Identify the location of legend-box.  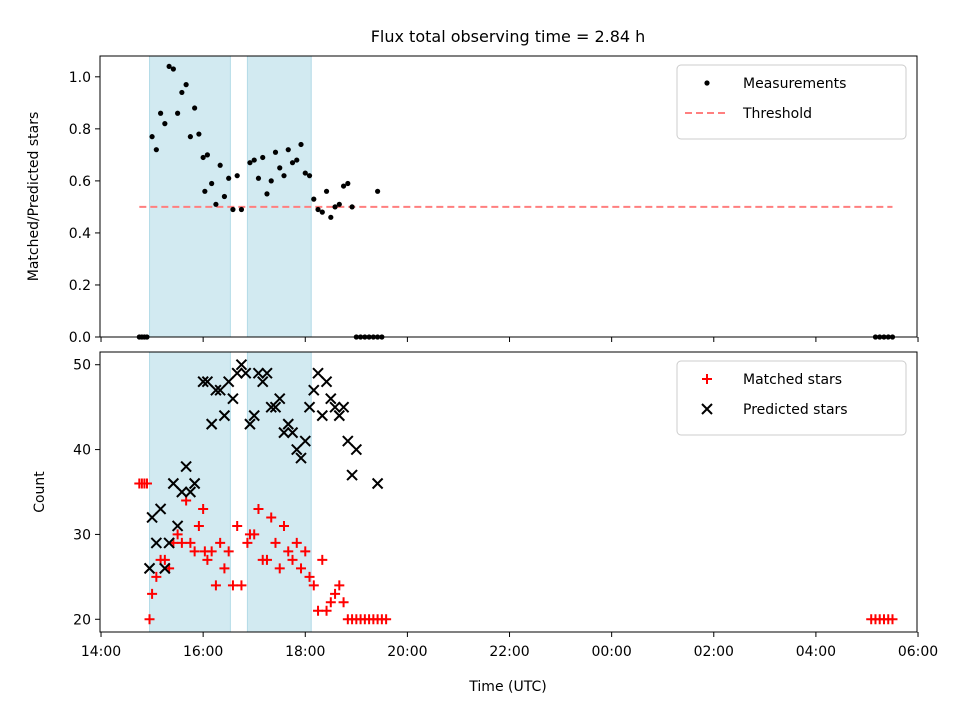
(791, 102).